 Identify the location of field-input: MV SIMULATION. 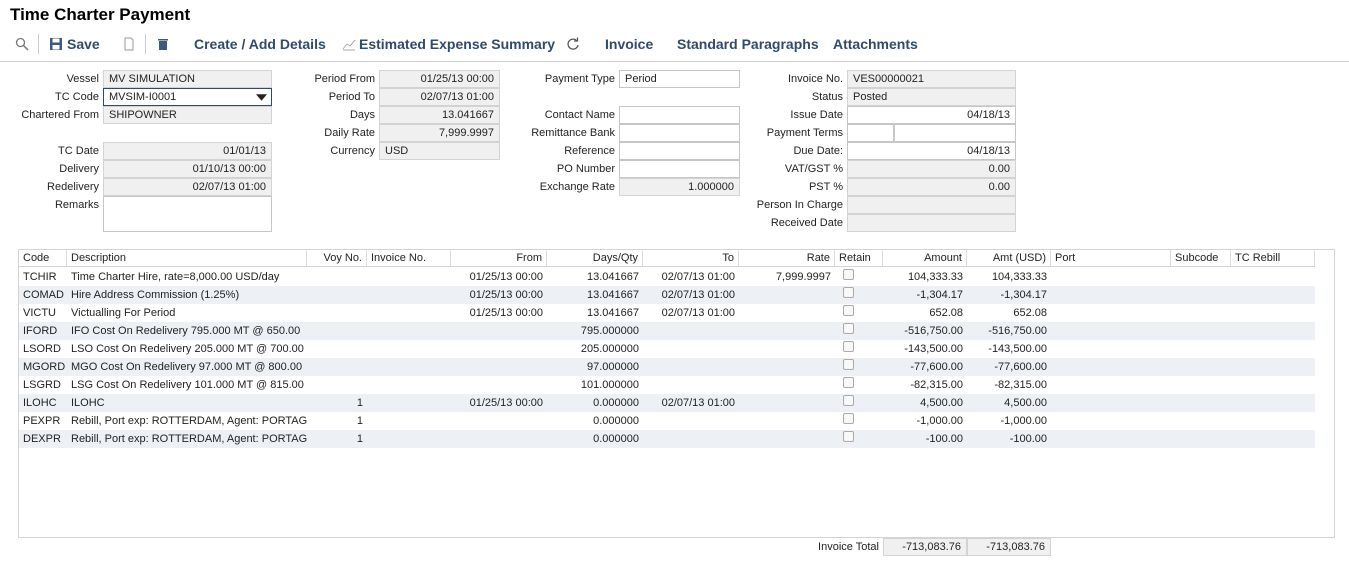
(187, 79).